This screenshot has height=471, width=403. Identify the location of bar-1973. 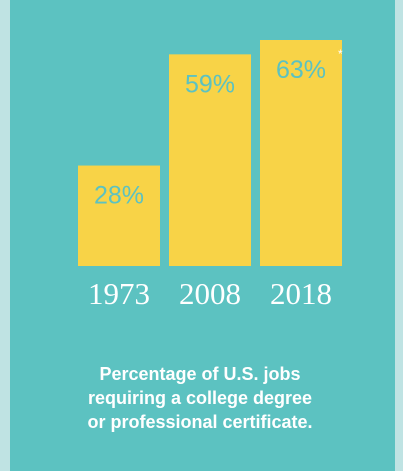
(119, 215).